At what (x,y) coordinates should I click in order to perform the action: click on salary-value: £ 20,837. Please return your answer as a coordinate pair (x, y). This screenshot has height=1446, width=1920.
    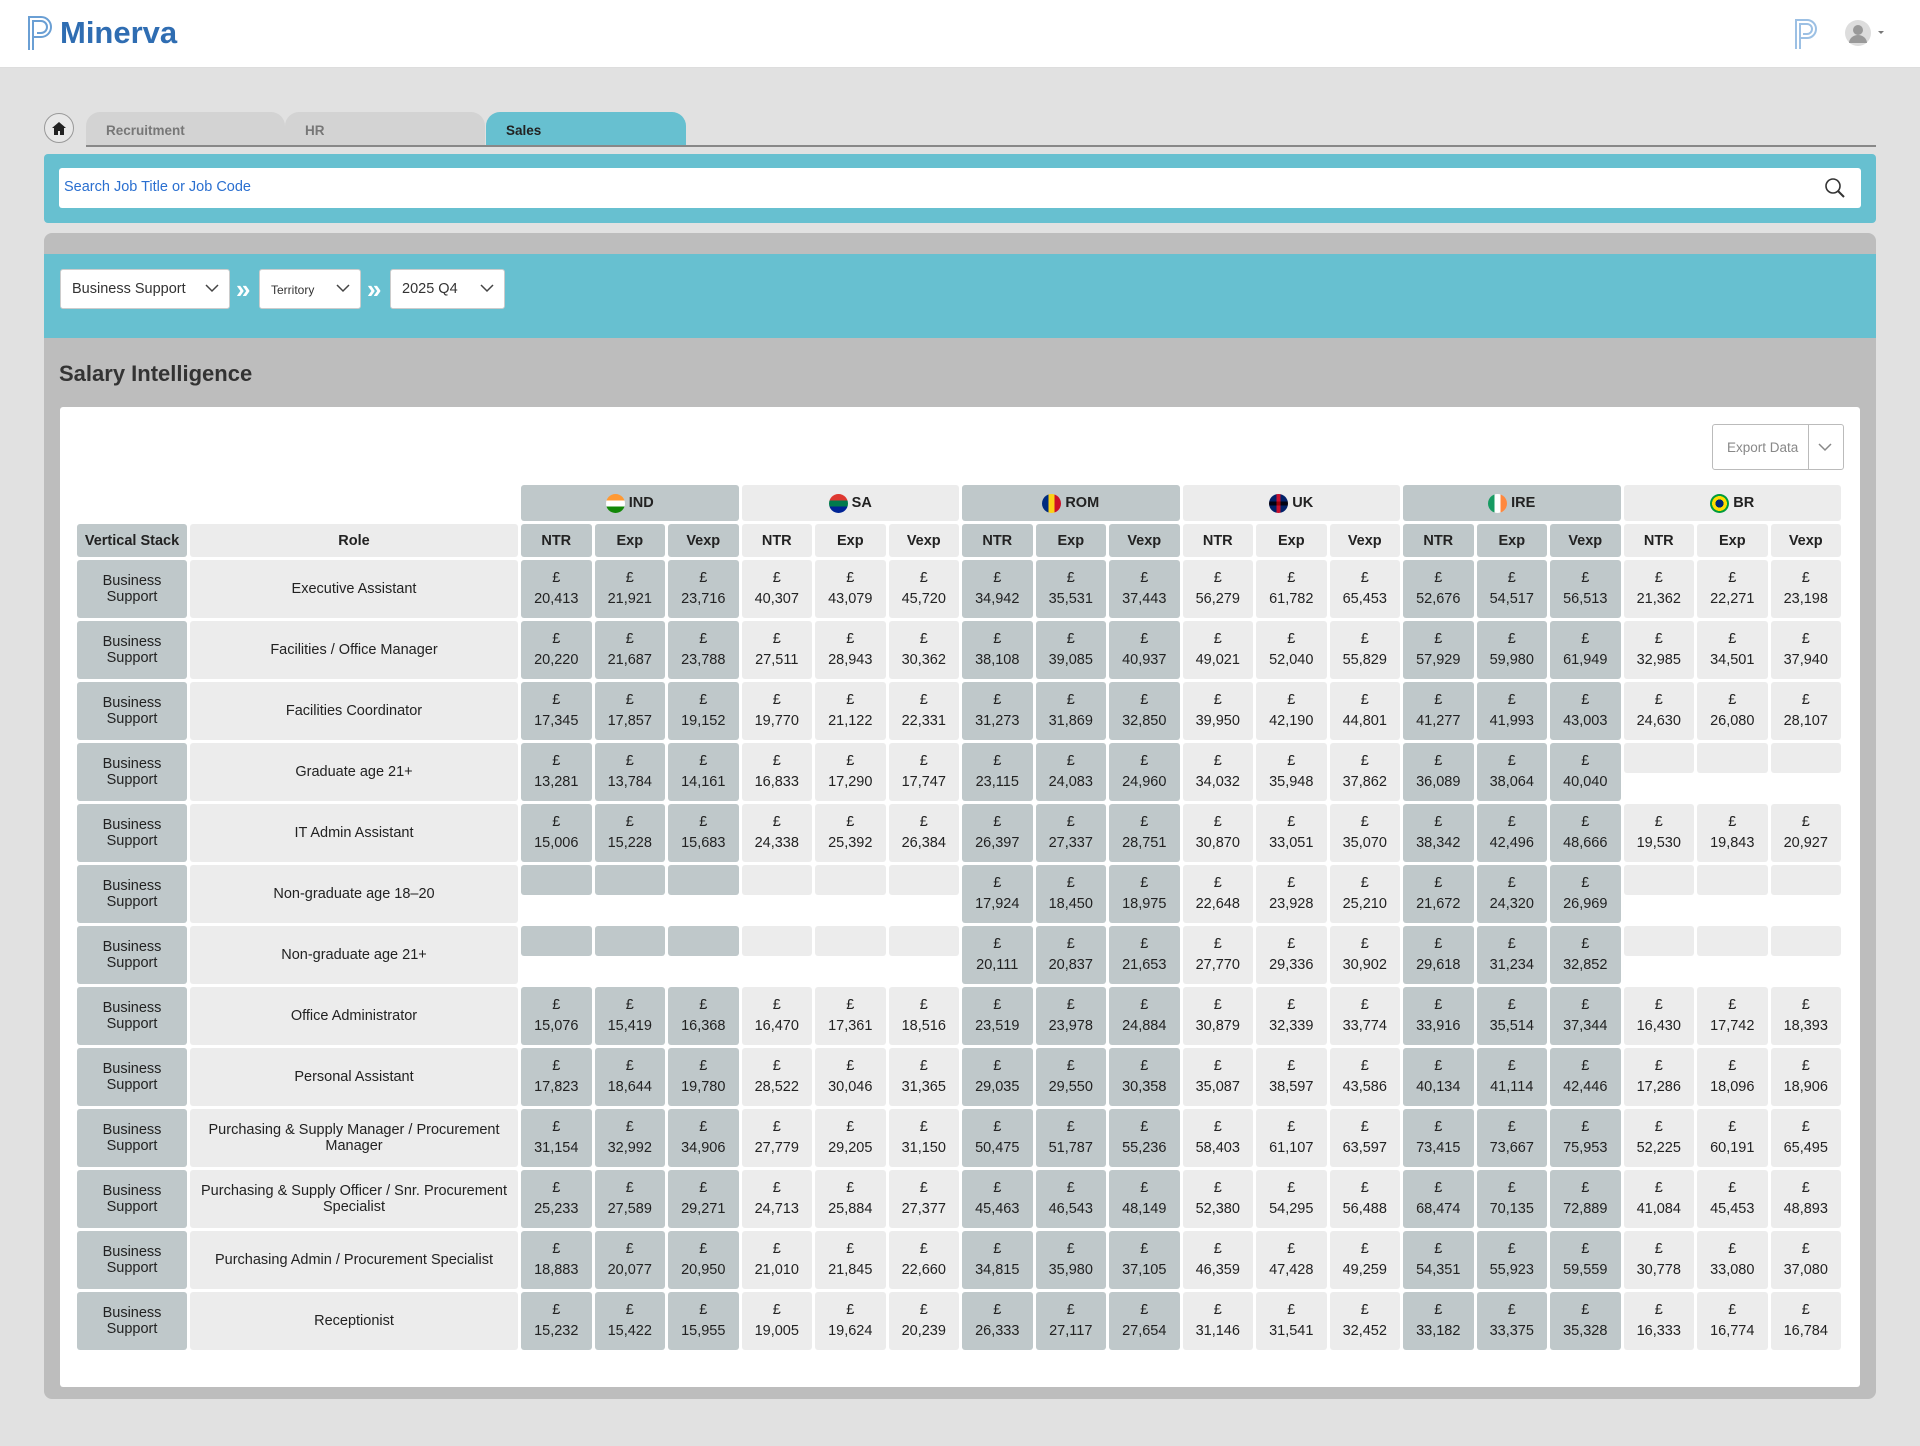
    Looking at the image, I should click on (1070, 954).